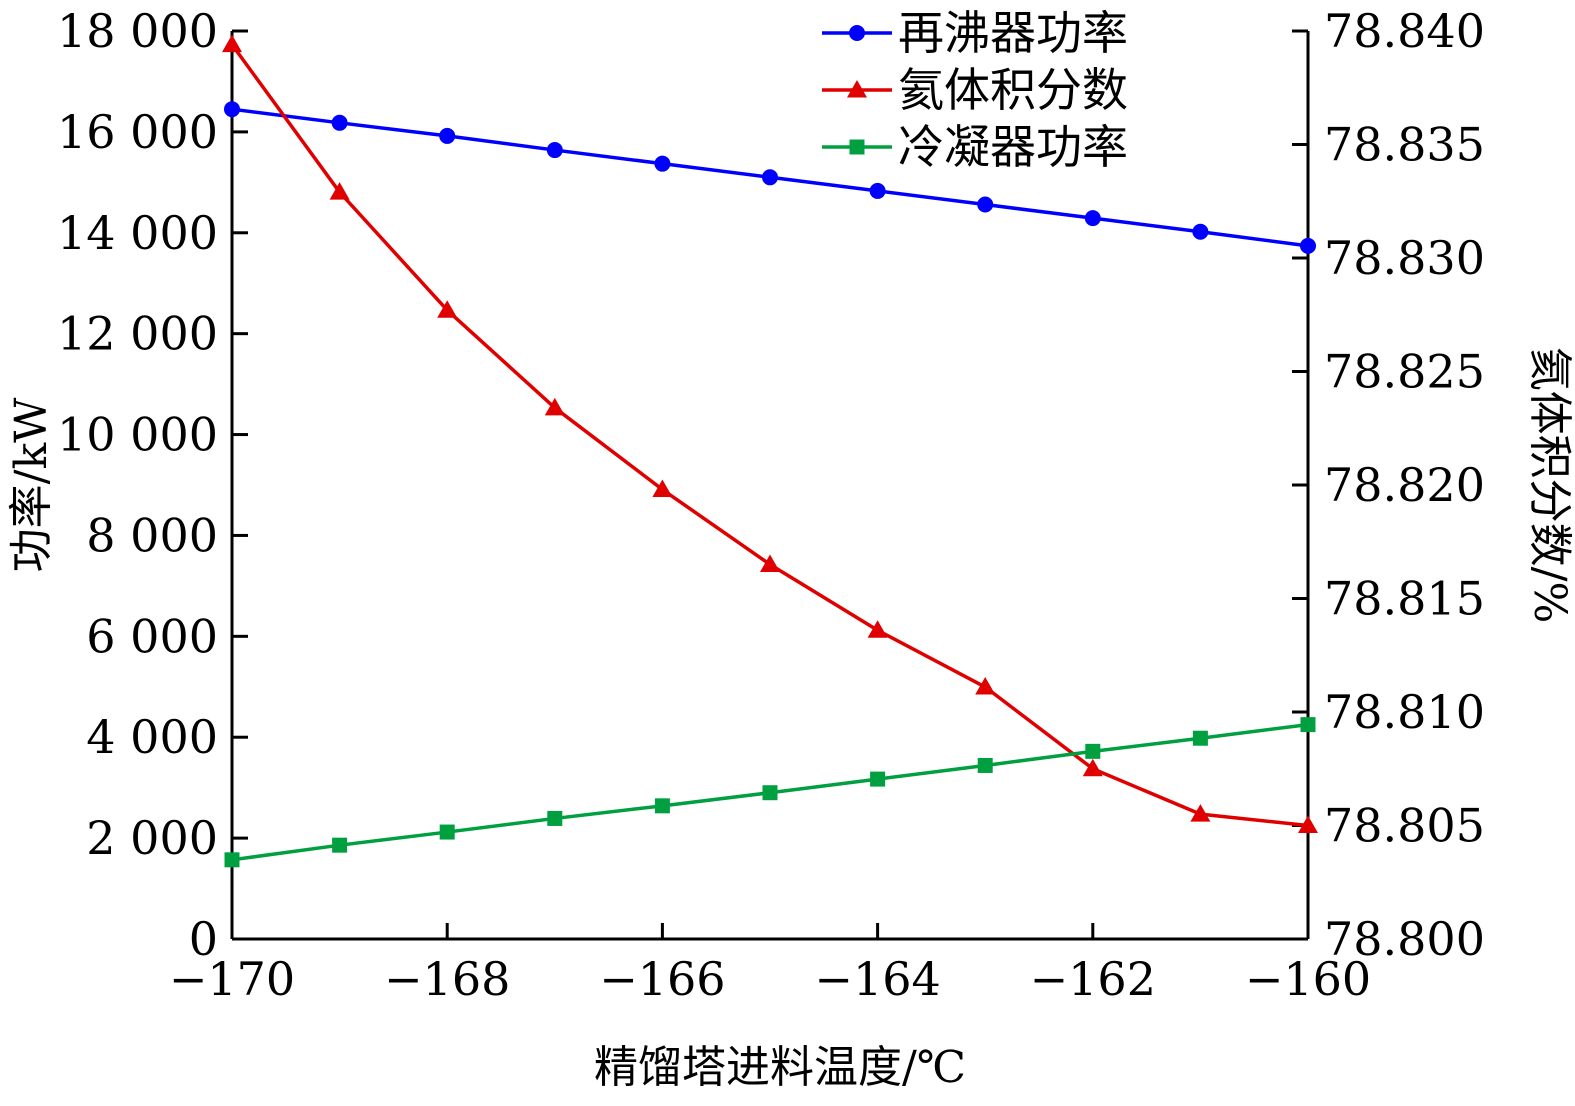 This screenshot has width=1575, height=1106. Describe the element at coordinates (1404, 145) in the screenshot. I see `right-y-tick-label: 78.835` at that location.